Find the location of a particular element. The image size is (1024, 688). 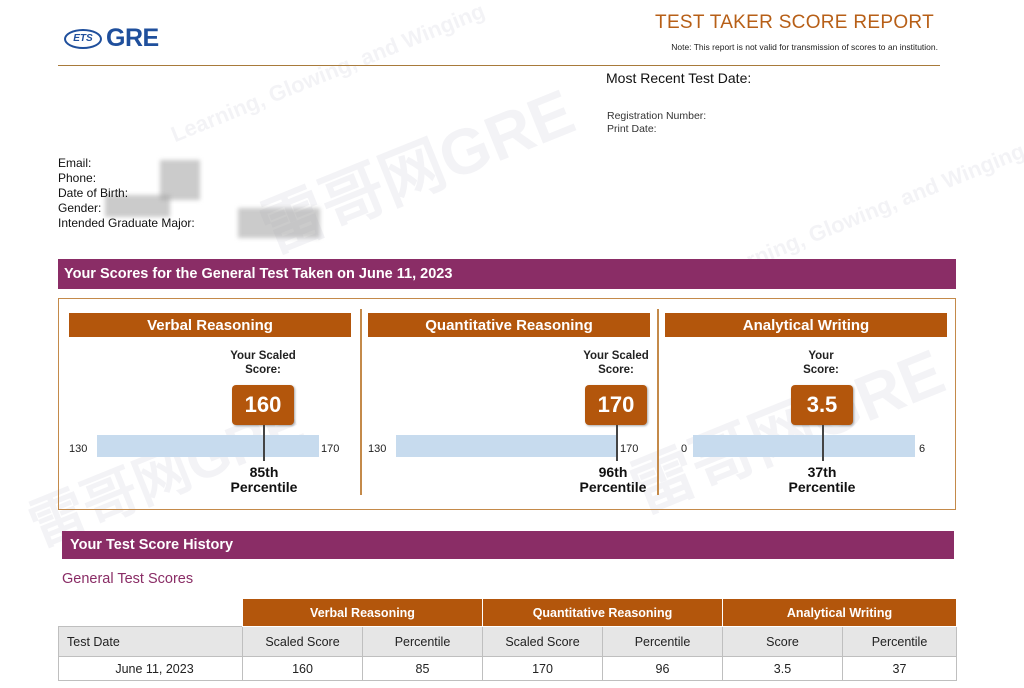

writing-range-max: 6 is located at coordinates (922, 449).